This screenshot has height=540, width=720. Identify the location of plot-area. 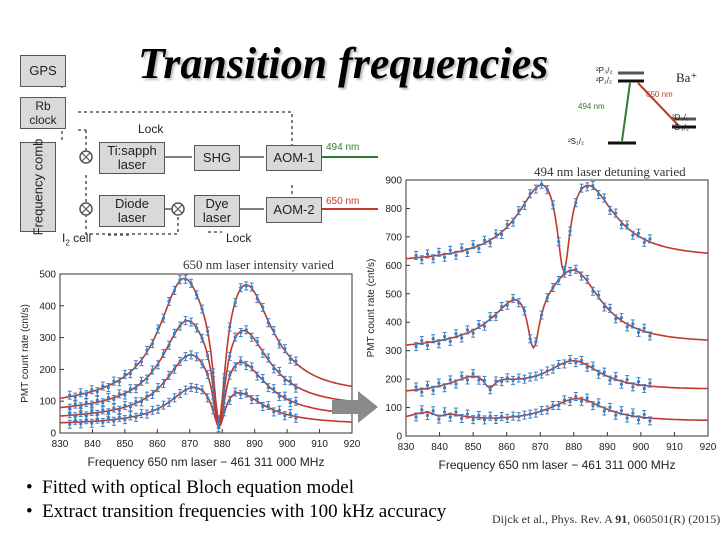
(206, 353).